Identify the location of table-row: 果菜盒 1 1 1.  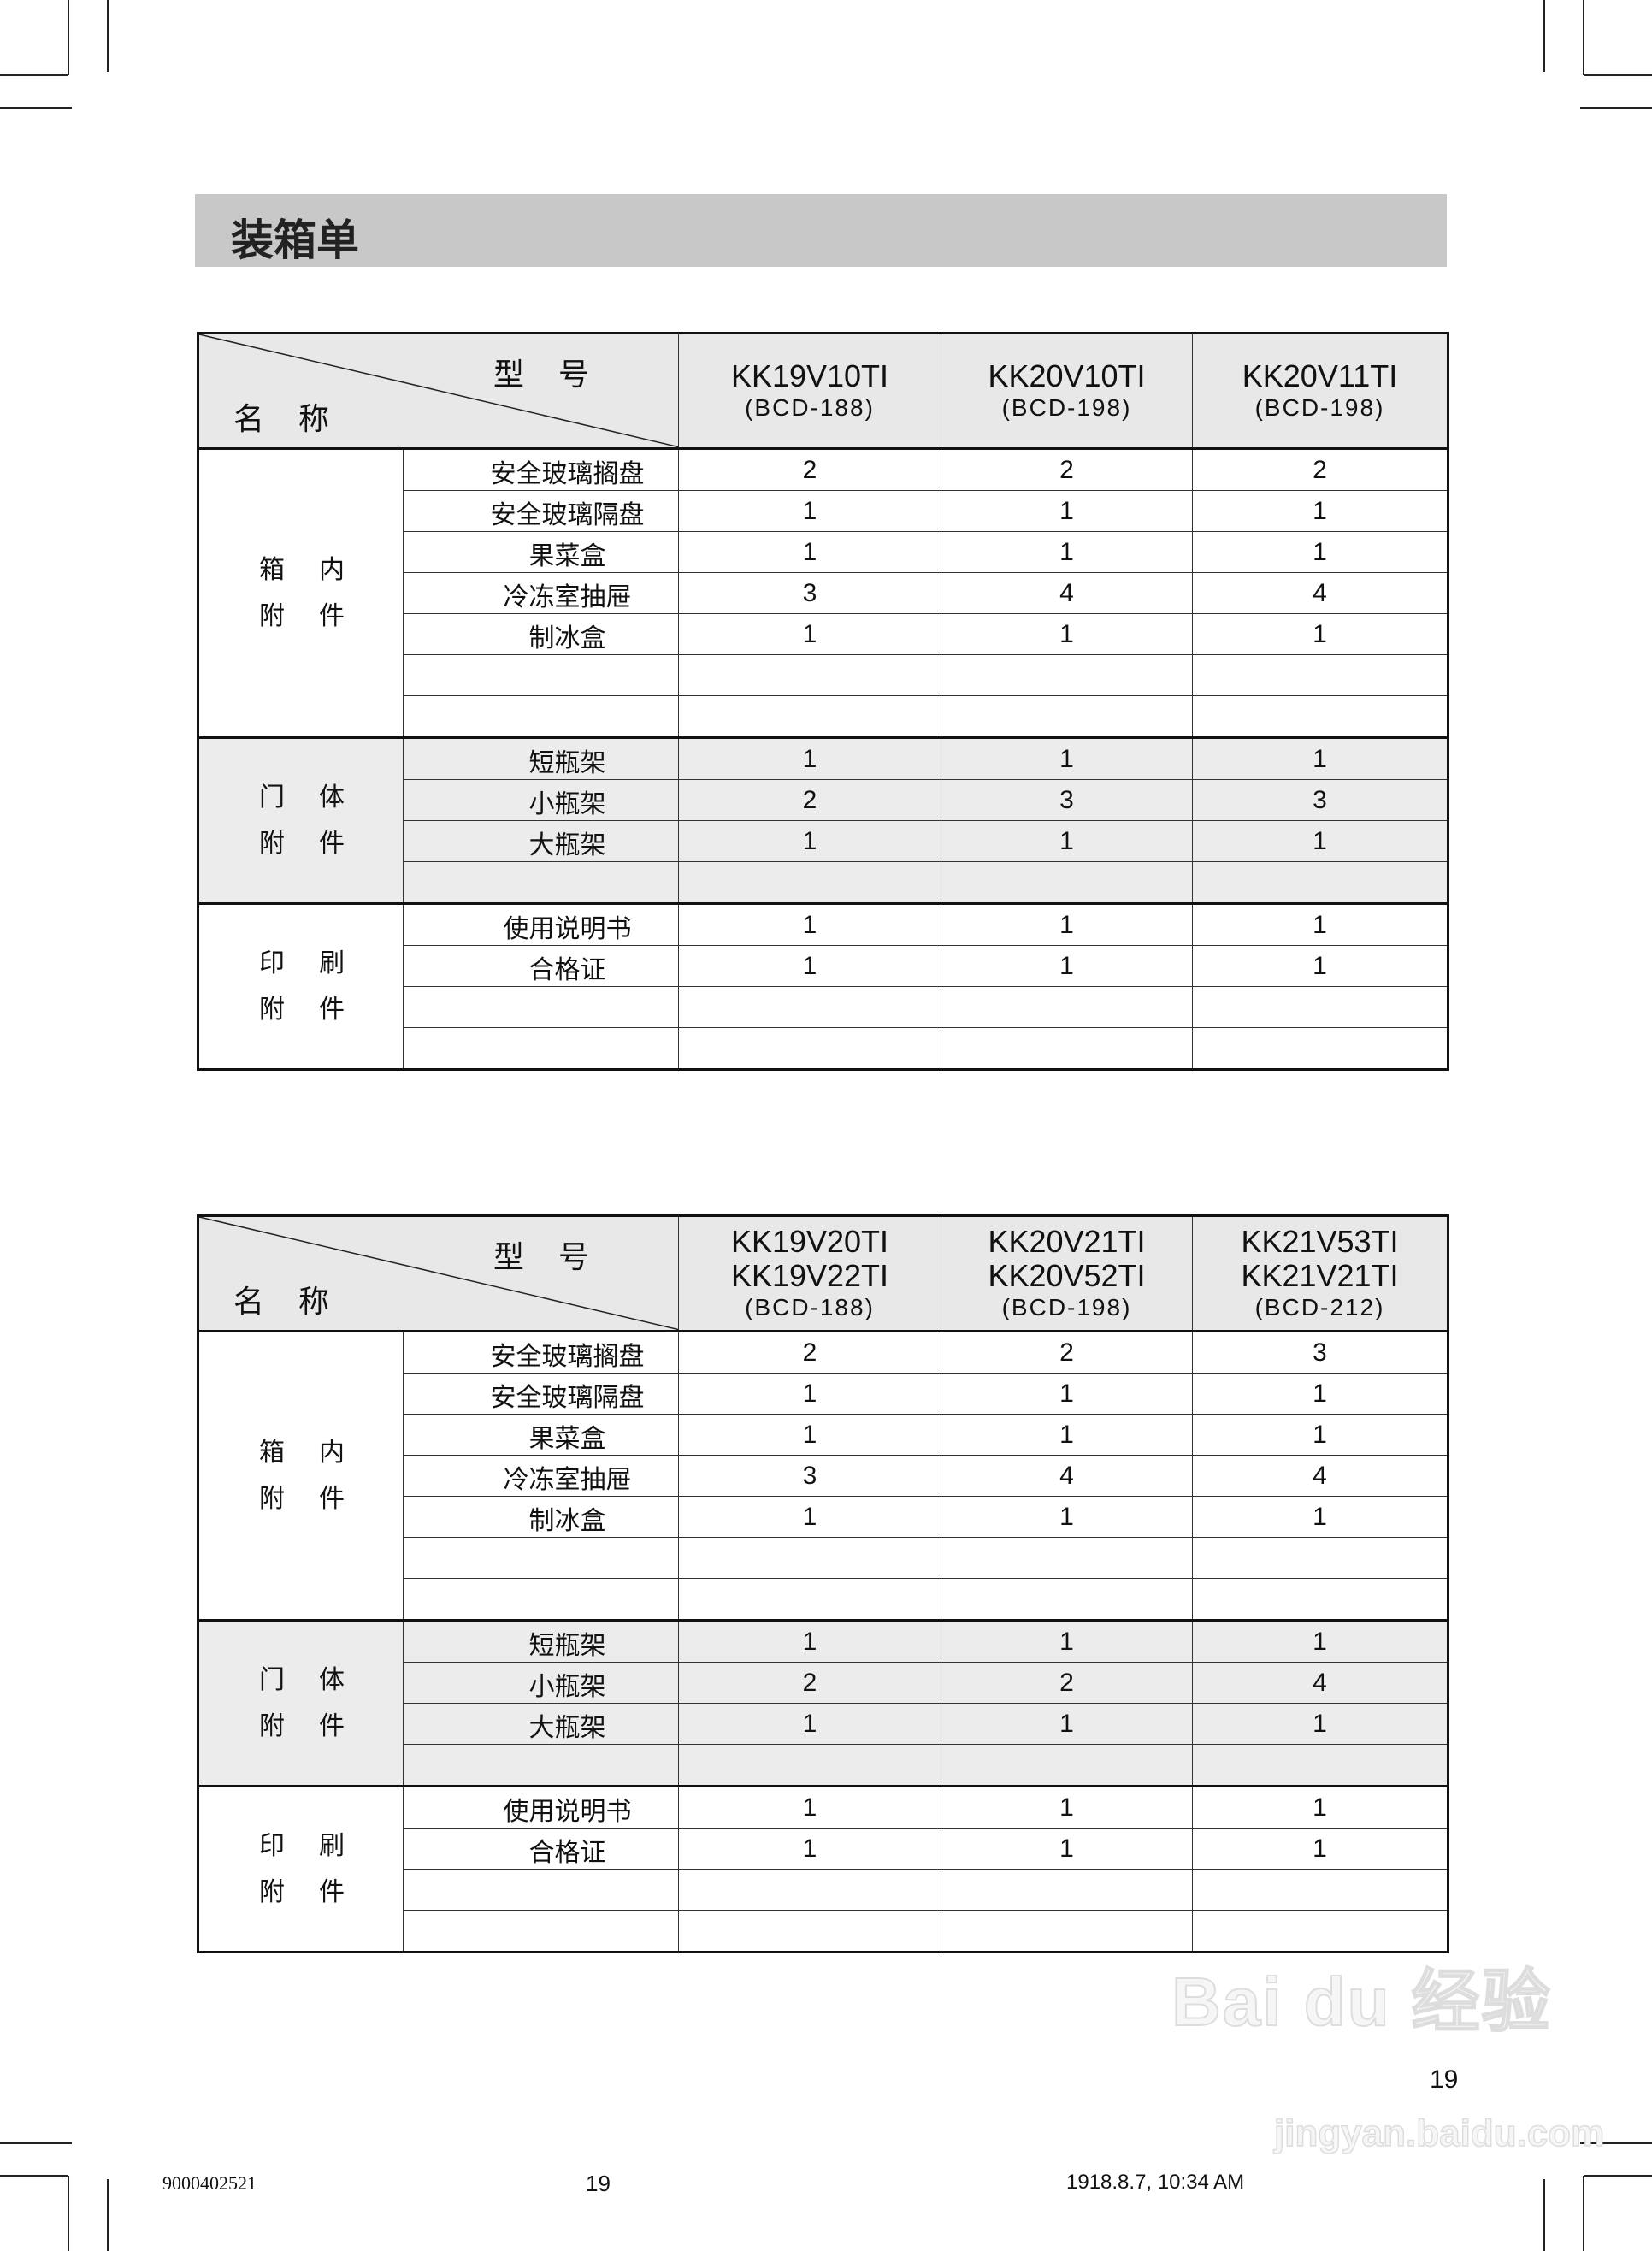
(823, 1435).